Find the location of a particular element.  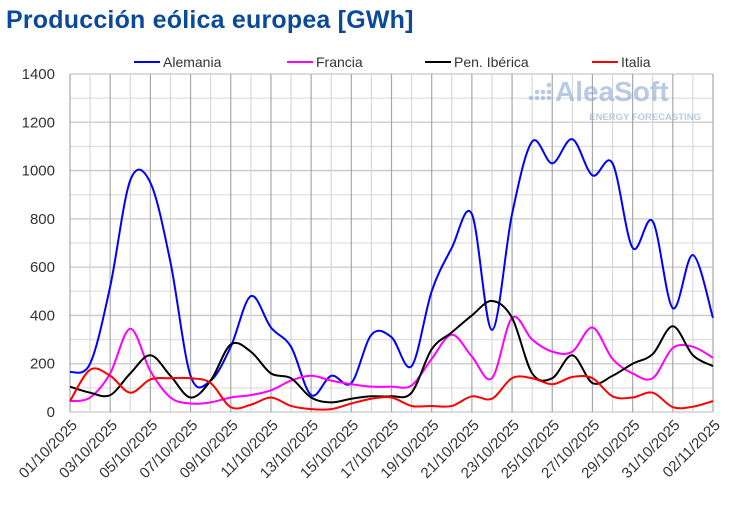

y-tick-label: 600 is located at coordinates (42, 267).